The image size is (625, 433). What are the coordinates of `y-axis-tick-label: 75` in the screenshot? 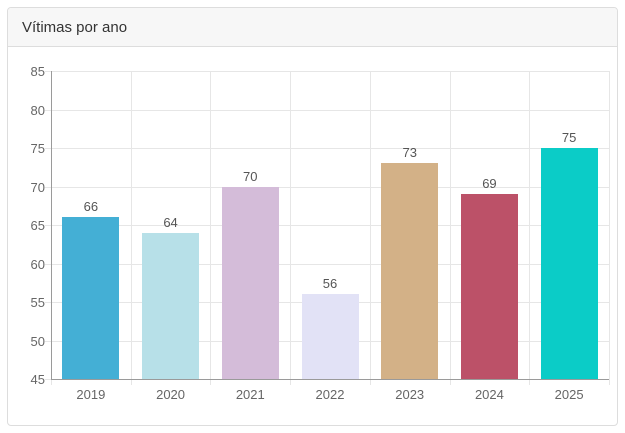 It's located at (37, 148).